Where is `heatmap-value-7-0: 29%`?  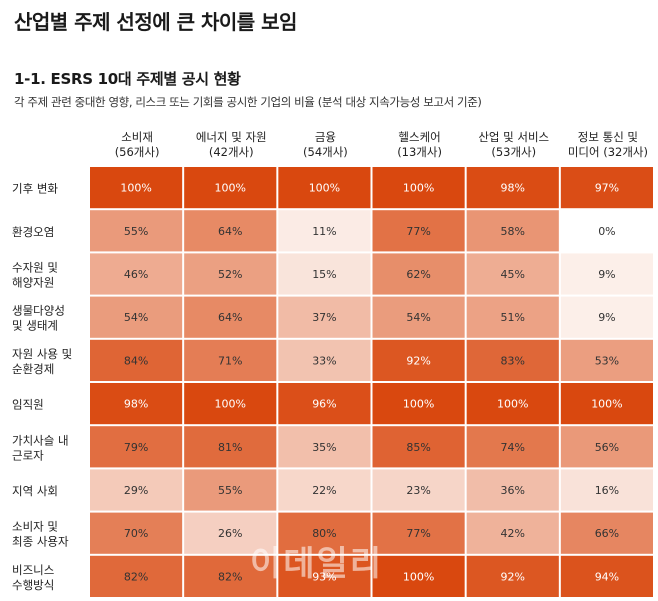 heatmap-value-7-0: 29% is located at coordinates (136, 490).